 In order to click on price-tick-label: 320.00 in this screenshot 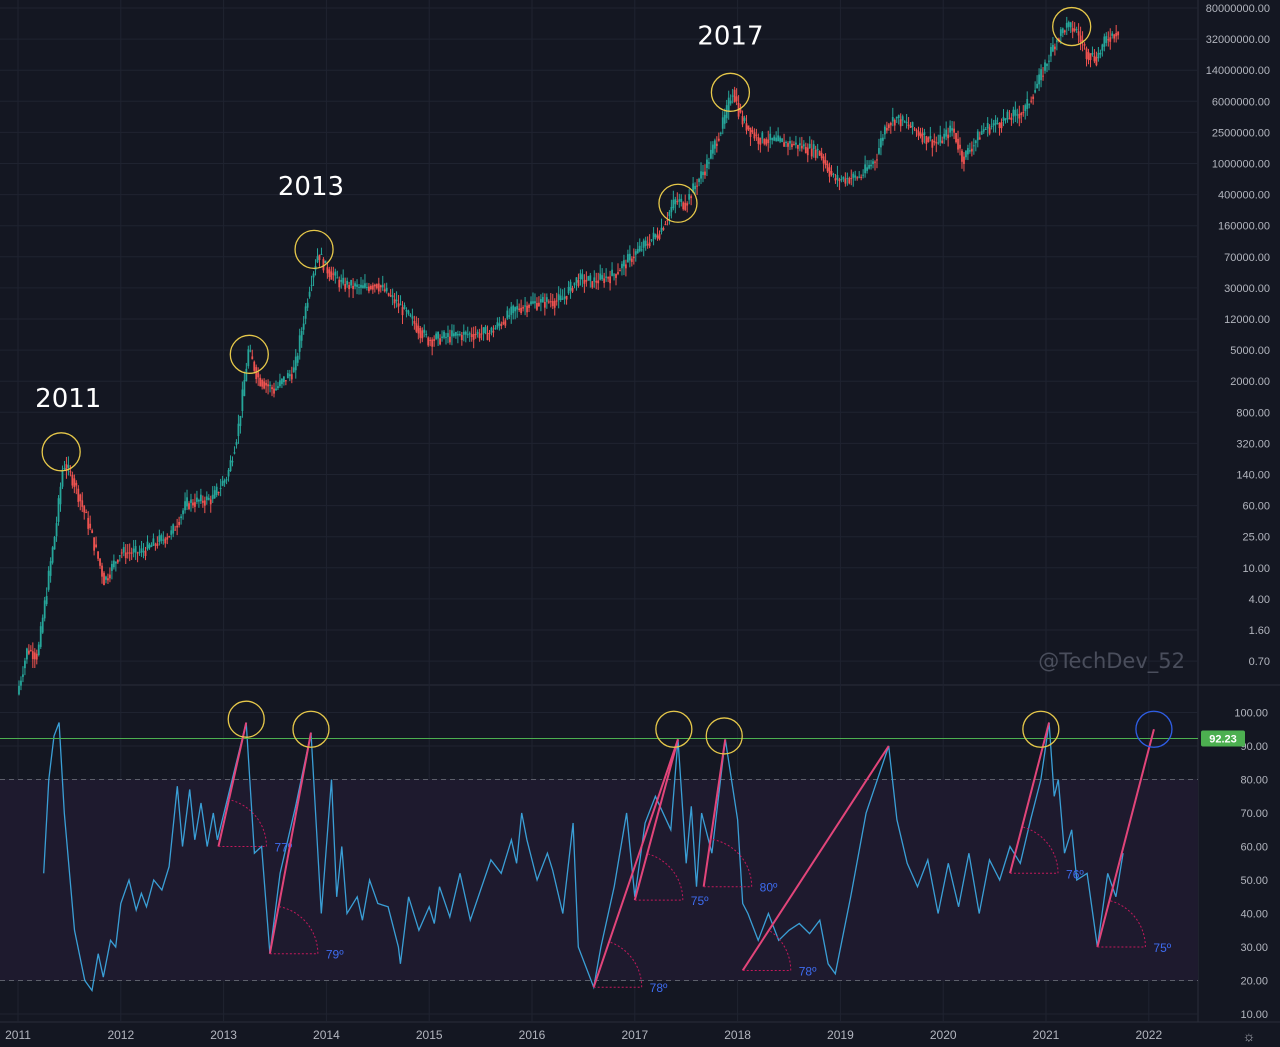, I will do `click(1253, 444)`.